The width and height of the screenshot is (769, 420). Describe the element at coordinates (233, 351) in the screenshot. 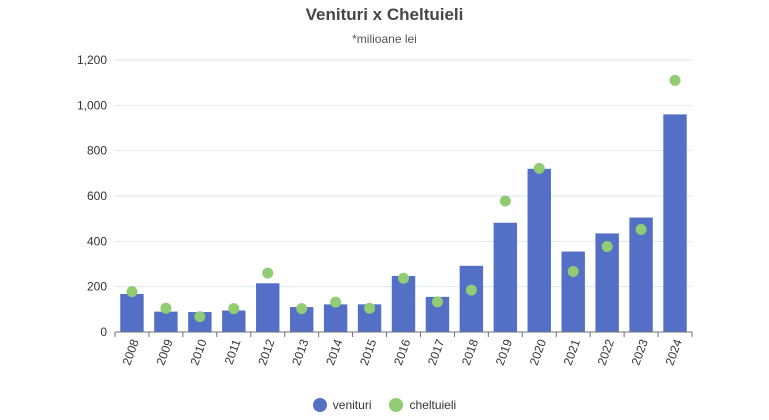

I see `x-tick-label: 2011` at that location.